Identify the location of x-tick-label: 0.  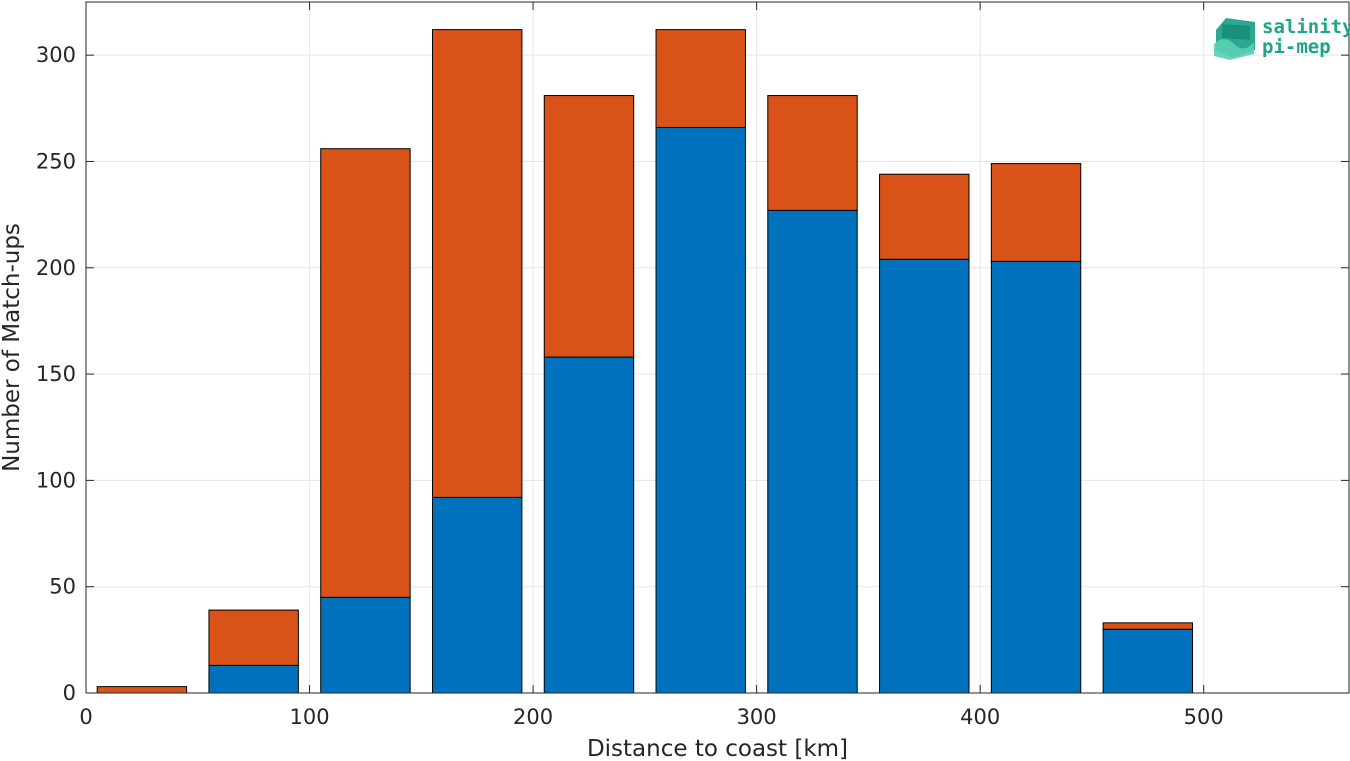
(85, 717).